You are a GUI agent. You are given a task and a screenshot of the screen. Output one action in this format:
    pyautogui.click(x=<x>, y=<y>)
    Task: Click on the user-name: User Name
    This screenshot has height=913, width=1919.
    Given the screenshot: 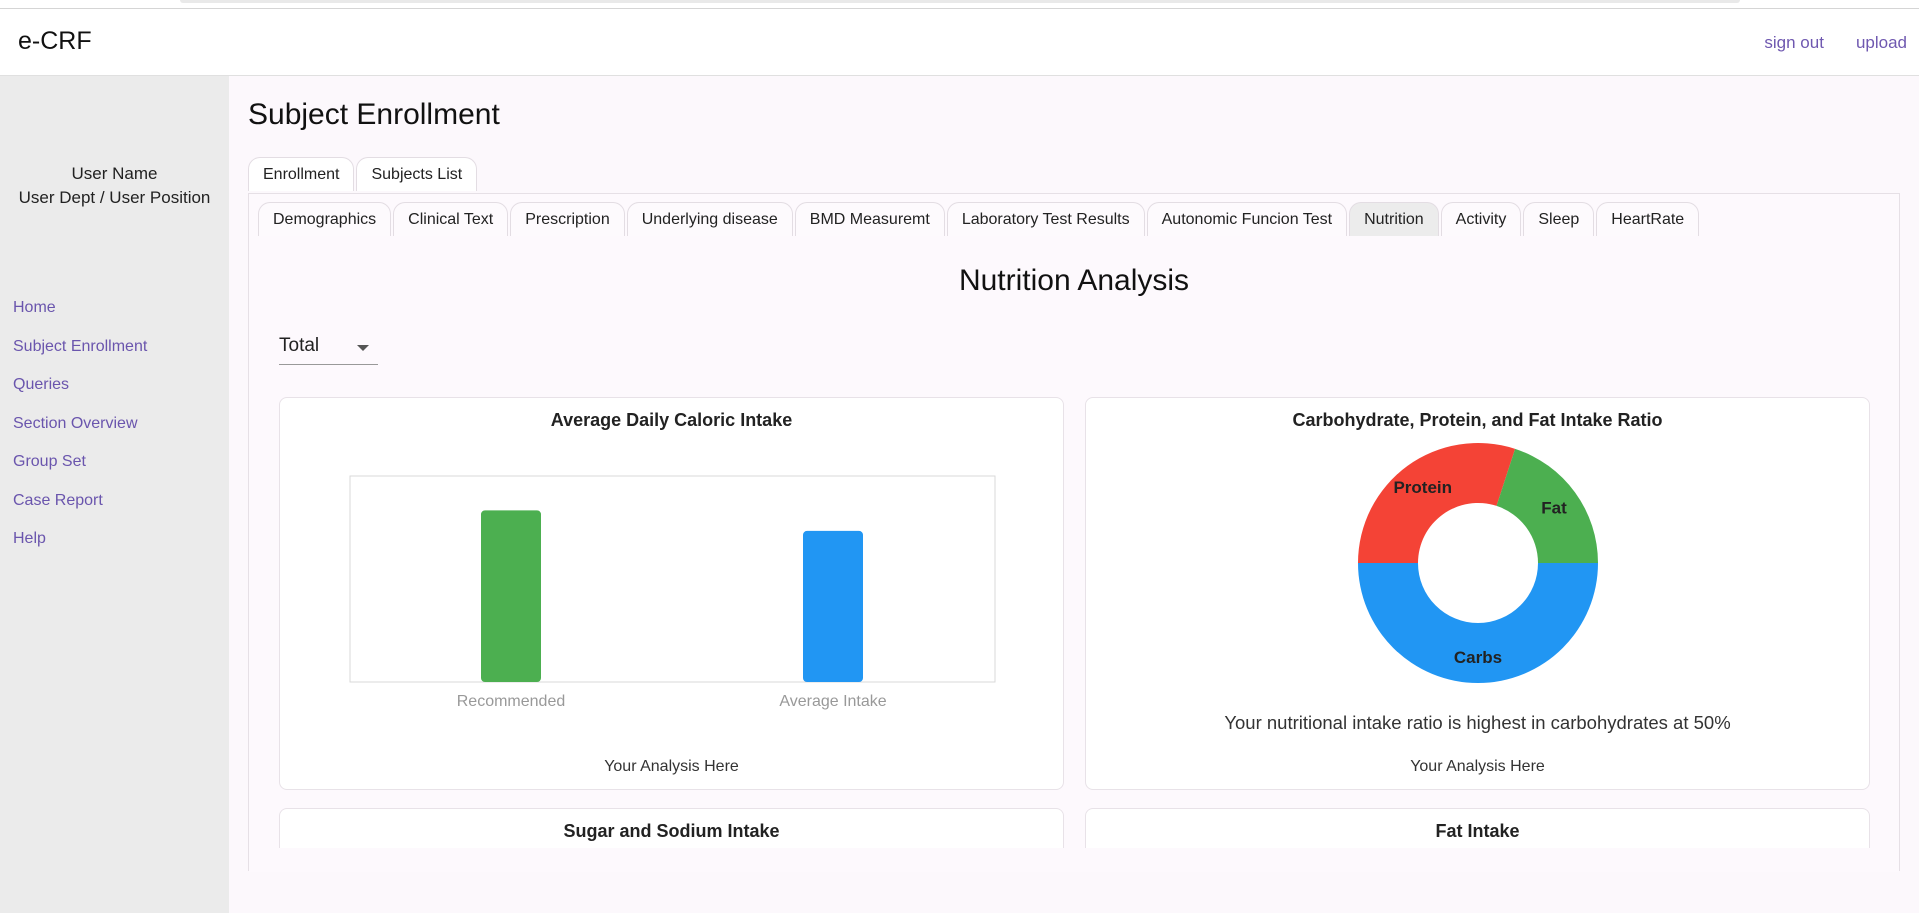 What is the action you would take?
    pyautogui.click(x=114, y=173)
    